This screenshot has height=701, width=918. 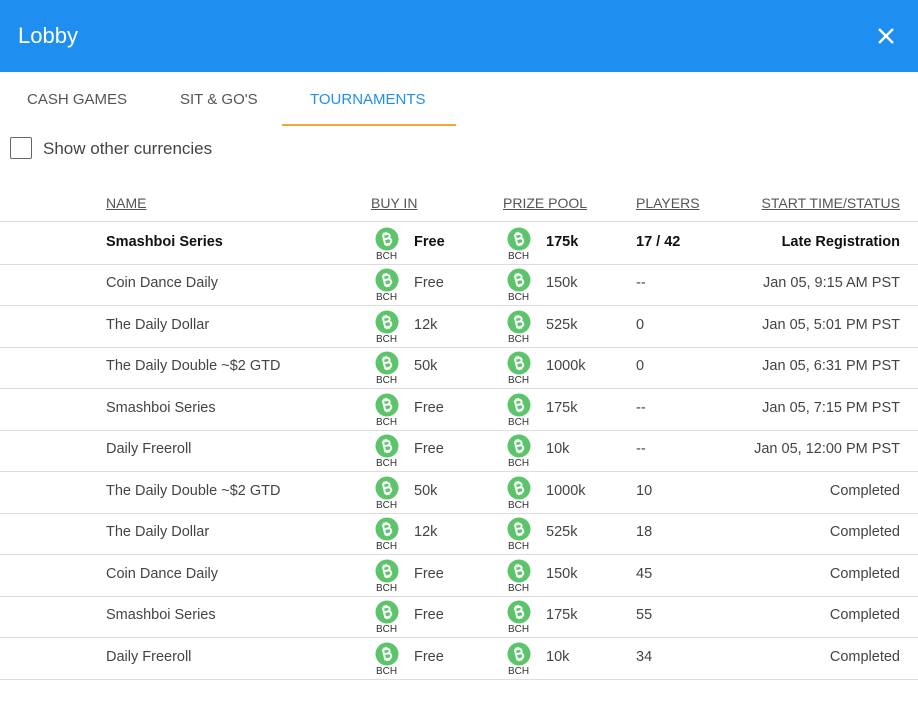 I want to click on status: Jan 05, 12:00 PM PST, so click(x=827, y=449).